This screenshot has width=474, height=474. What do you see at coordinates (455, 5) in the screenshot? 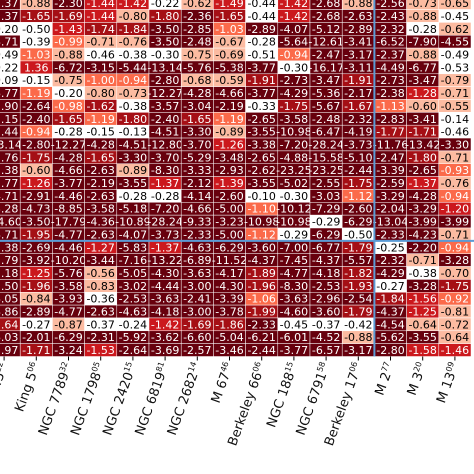
I see `cell-value-label: -0.65` at bounding box center [455, 5].